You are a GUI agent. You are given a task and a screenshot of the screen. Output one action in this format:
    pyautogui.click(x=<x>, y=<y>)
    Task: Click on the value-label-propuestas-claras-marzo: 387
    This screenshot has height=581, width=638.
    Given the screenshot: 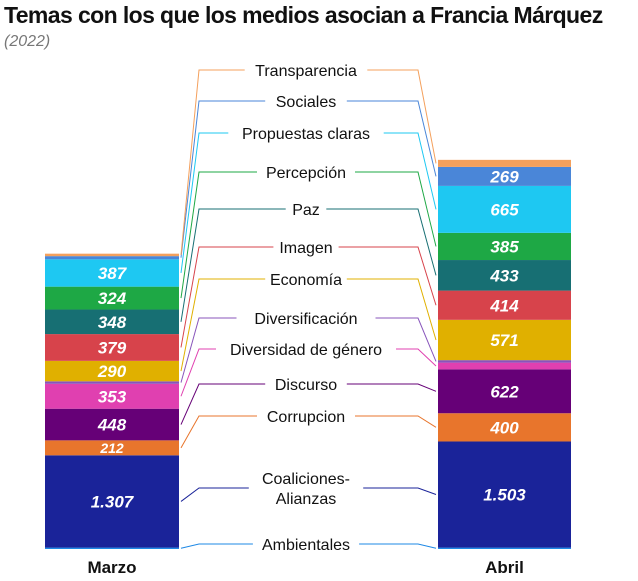 What is the action you would take?
    pyautogui.click(x=113, y=273)
    